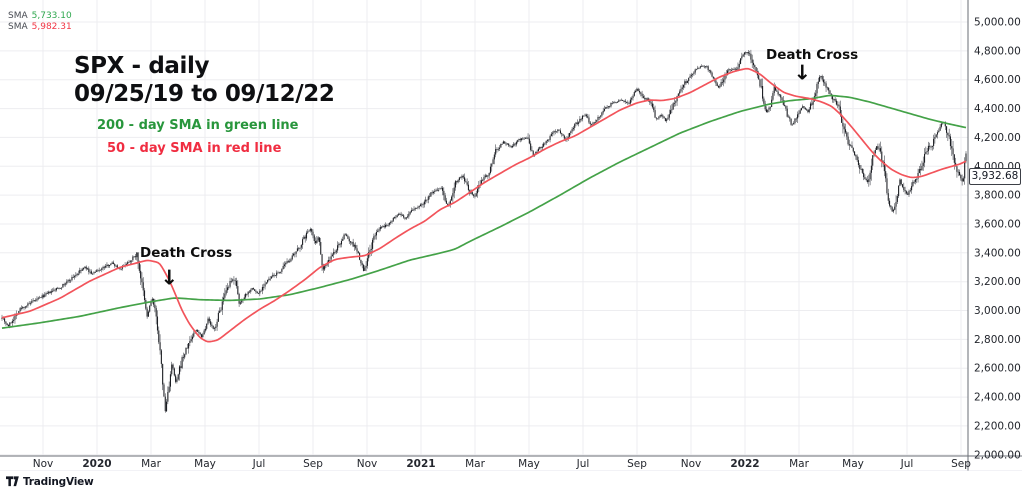  I want to click on sma-200-legend-note: 200 - day SMA in green line, so click(198, 125).